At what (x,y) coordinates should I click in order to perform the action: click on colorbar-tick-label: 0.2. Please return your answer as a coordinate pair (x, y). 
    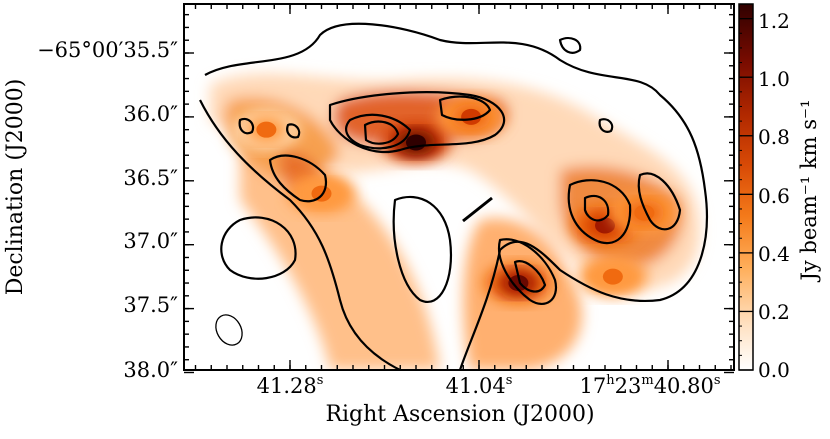
    Looking at the image, I should click on (774, 312).